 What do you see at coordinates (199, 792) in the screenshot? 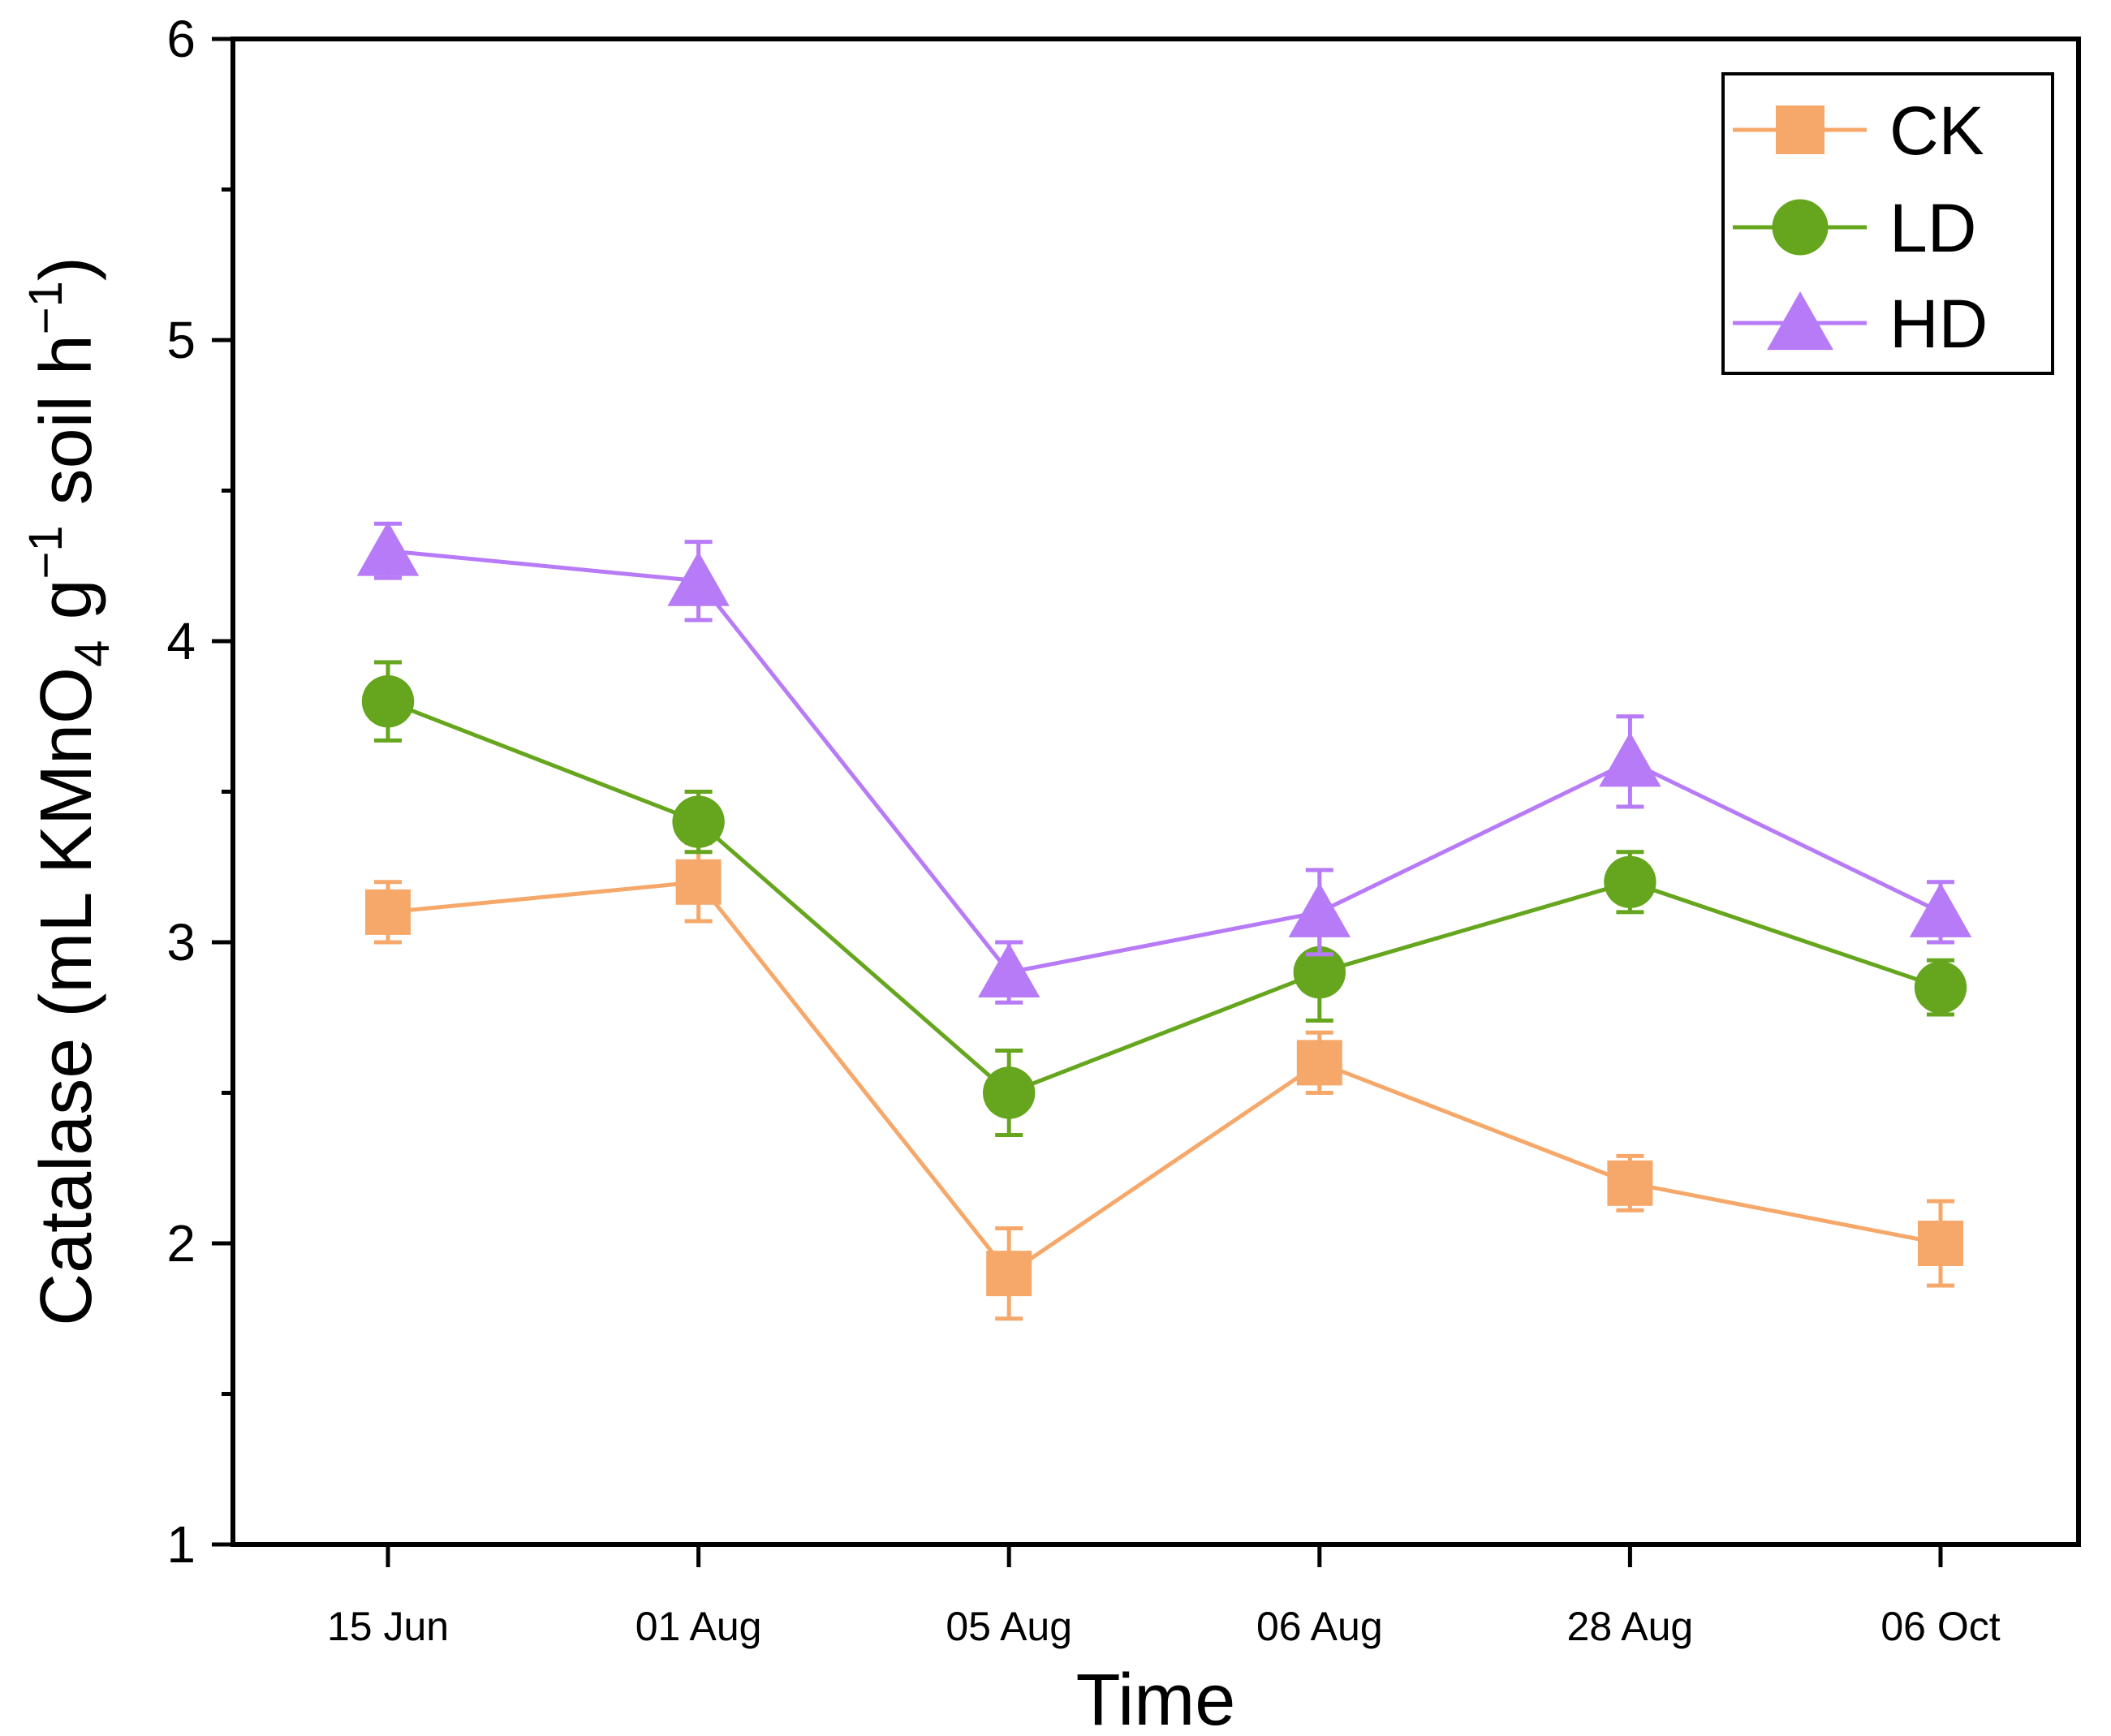
I see `y-axis-ticks: 1 2 3 4 5 6` at bounding box center [199, 792].